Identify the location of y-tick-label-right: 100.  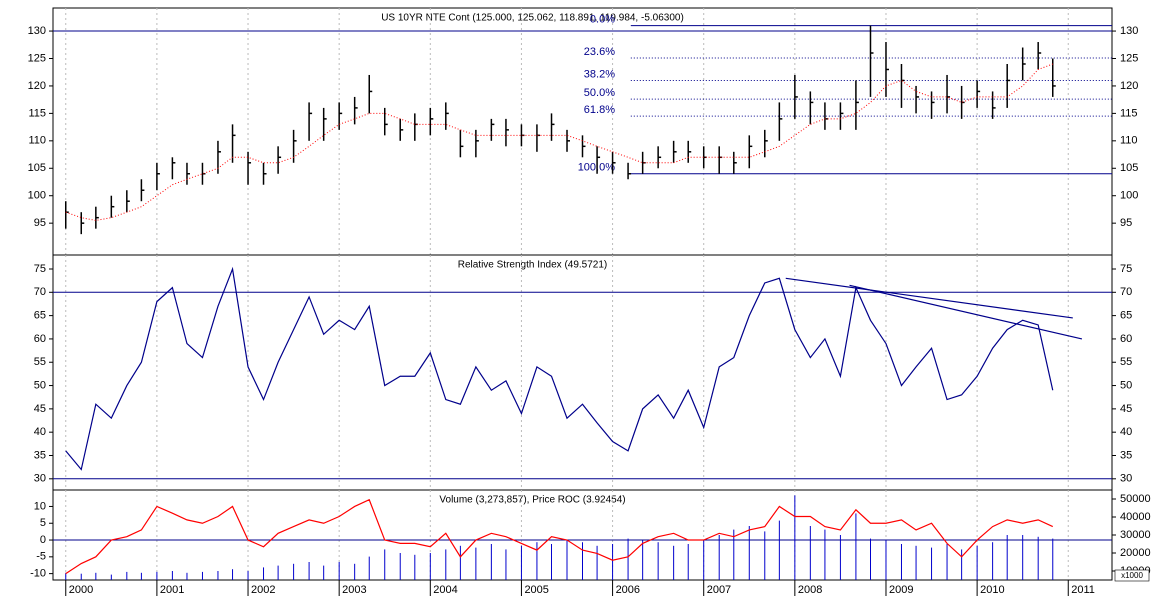
(1129, 196).